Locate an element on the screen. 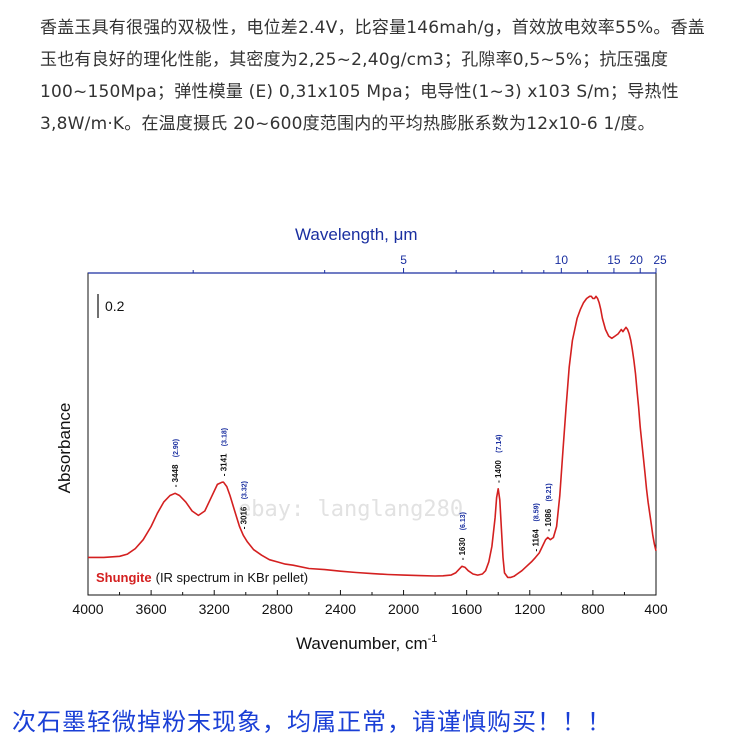 This screenshot has width=750, height=750. peak-wavelength: (3.18) is located at coordinates (225, 437).